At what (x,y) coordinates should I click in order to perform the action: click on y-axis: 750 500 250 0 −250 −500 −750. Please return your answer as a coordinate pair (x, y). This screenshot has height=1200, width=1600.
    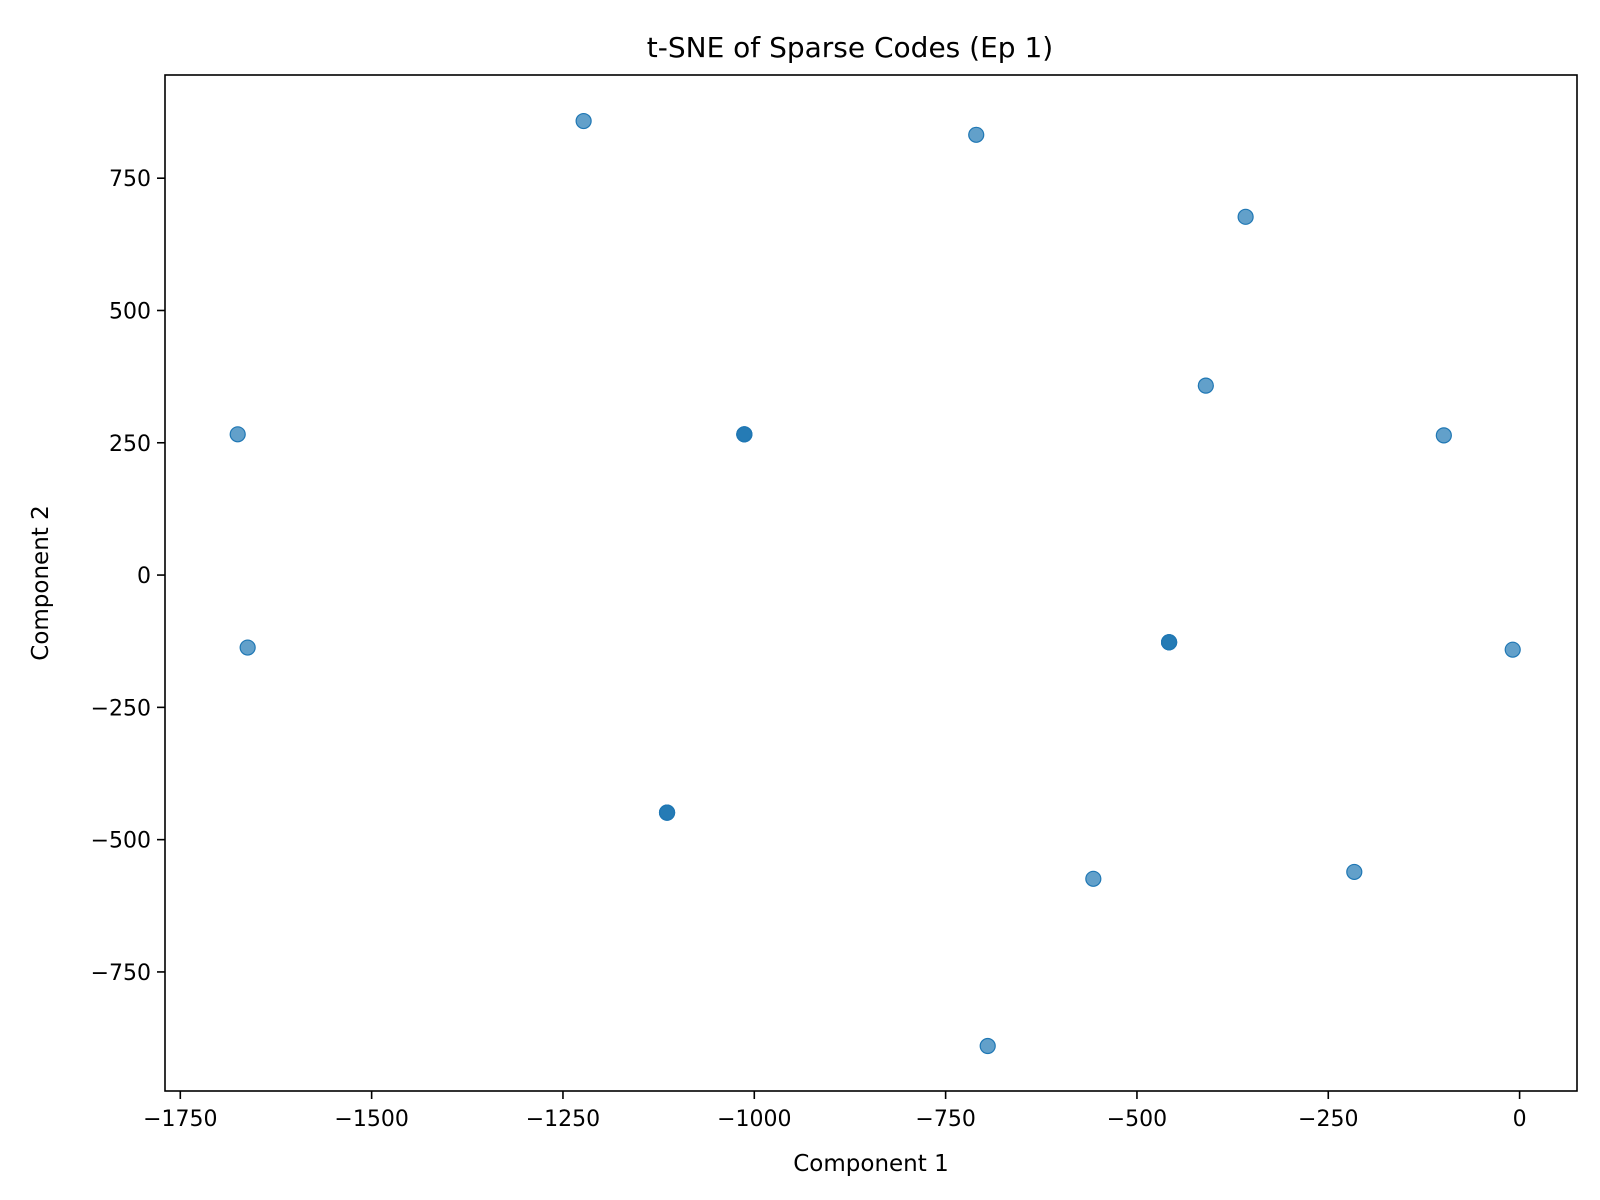
    Looking at the image, I should click on (128, 576).